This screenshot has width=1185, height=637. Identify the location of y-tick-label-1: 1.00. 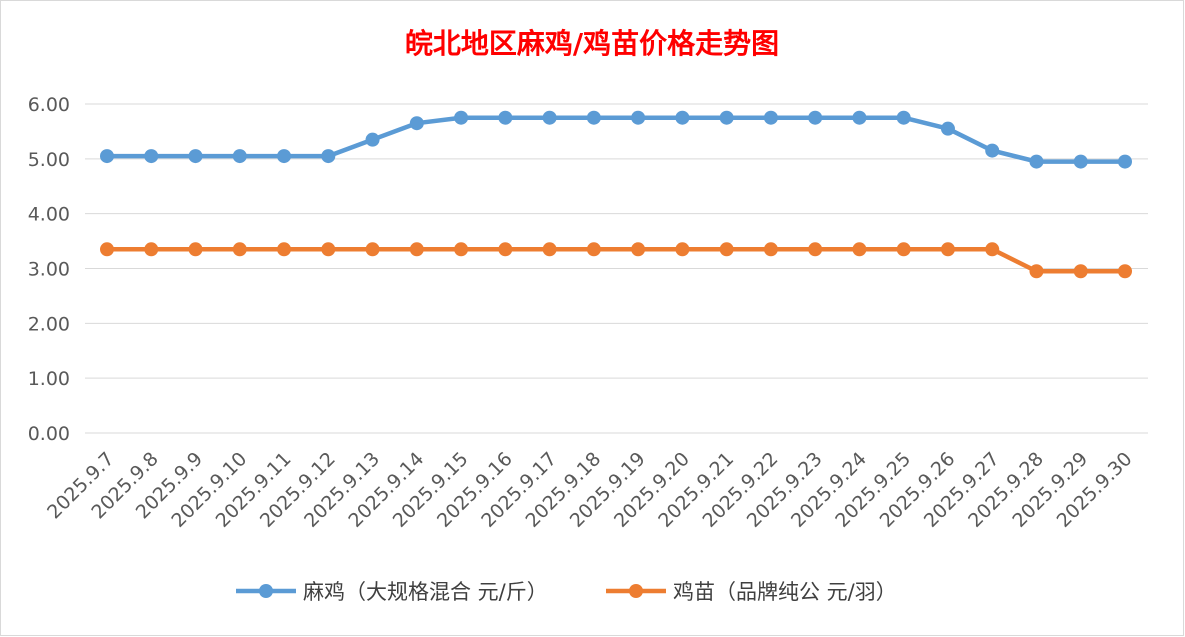
(49, 379).